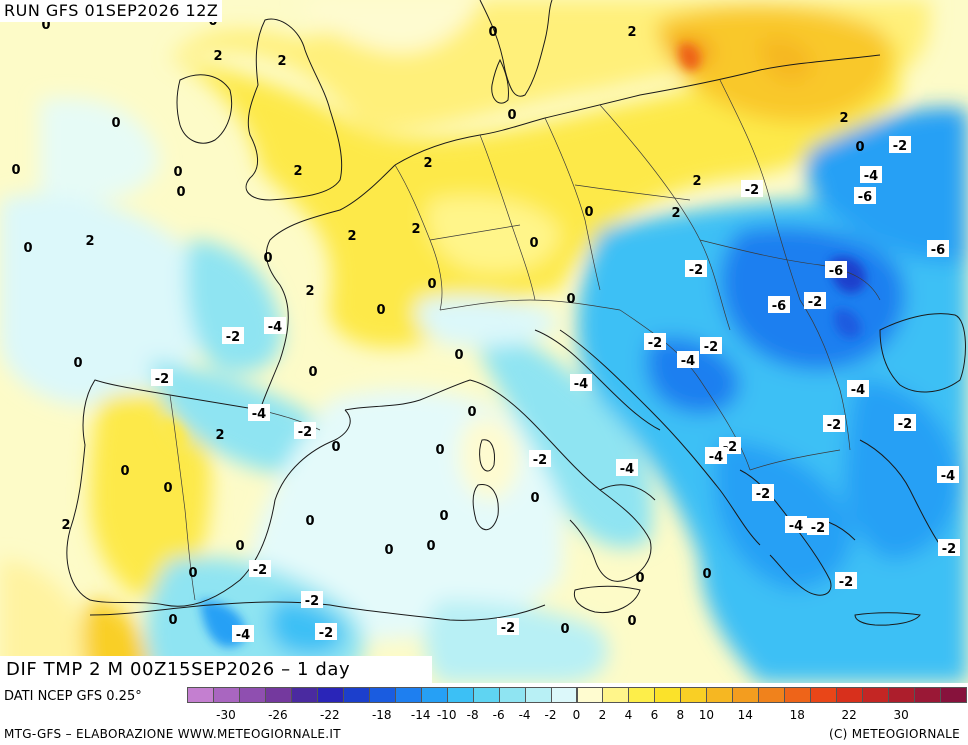  Describe the element at coordinates (894, 734) in the screenshot. I see `copyright: (C) METEOGIORNALE` at that location.